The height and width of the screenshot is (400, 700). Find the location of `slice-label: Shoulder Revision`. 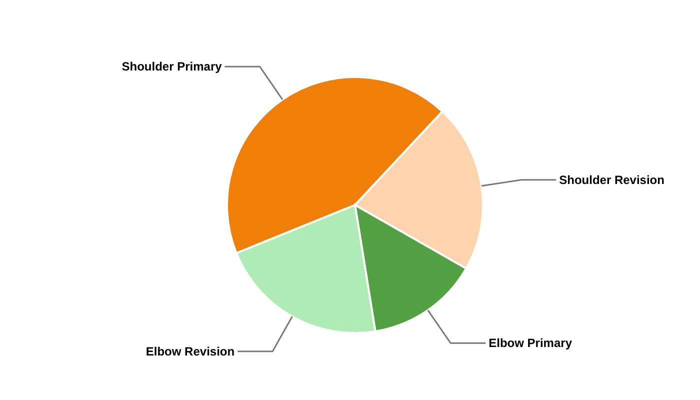

slice-label: Shoulder Revision is located at coordinates (611, 179).